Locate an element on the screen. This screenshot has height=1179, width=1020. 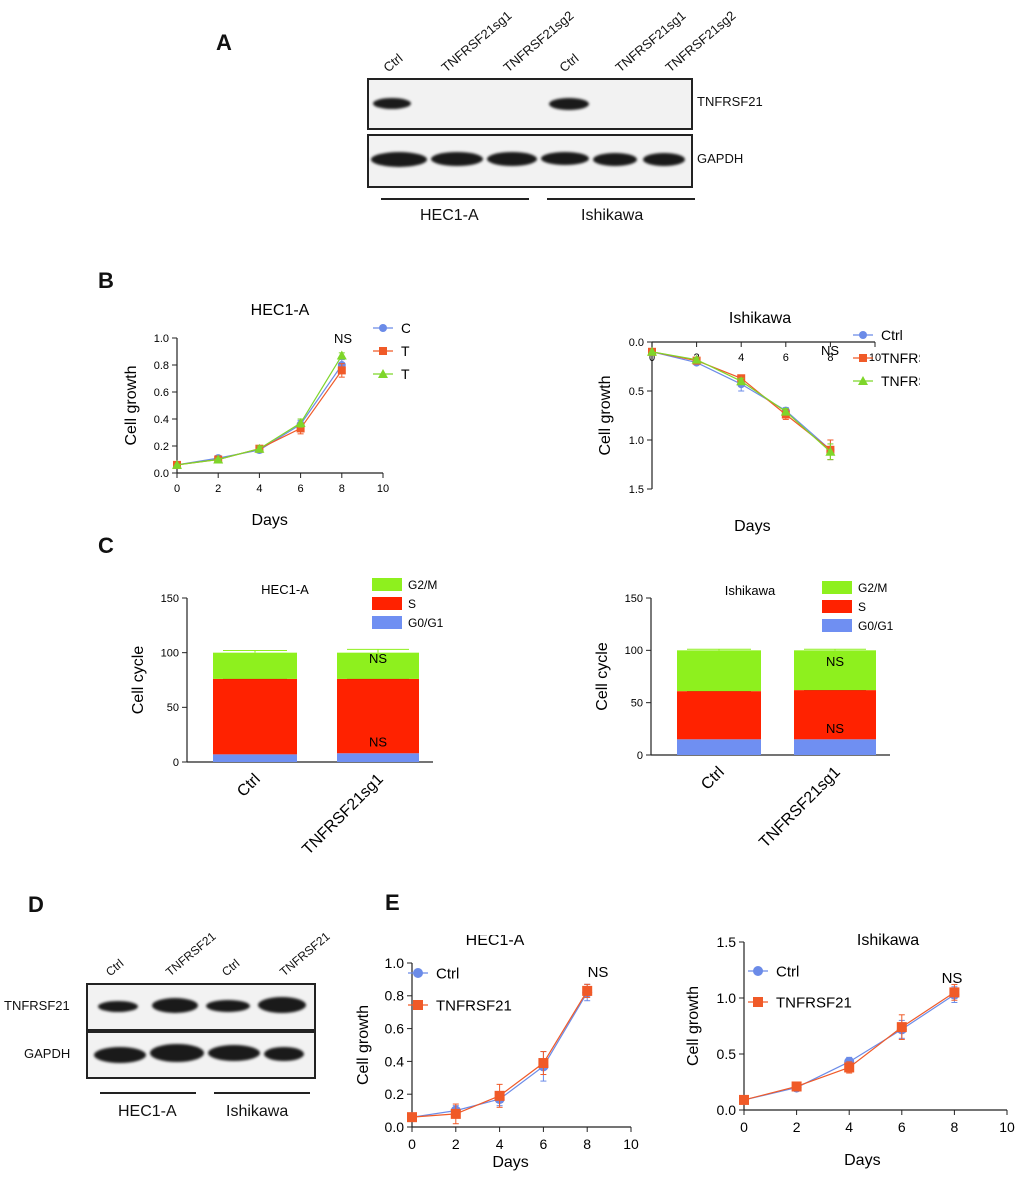
blot-a-protein-1: TNFRSF21 is located at coordinates (730, 101).